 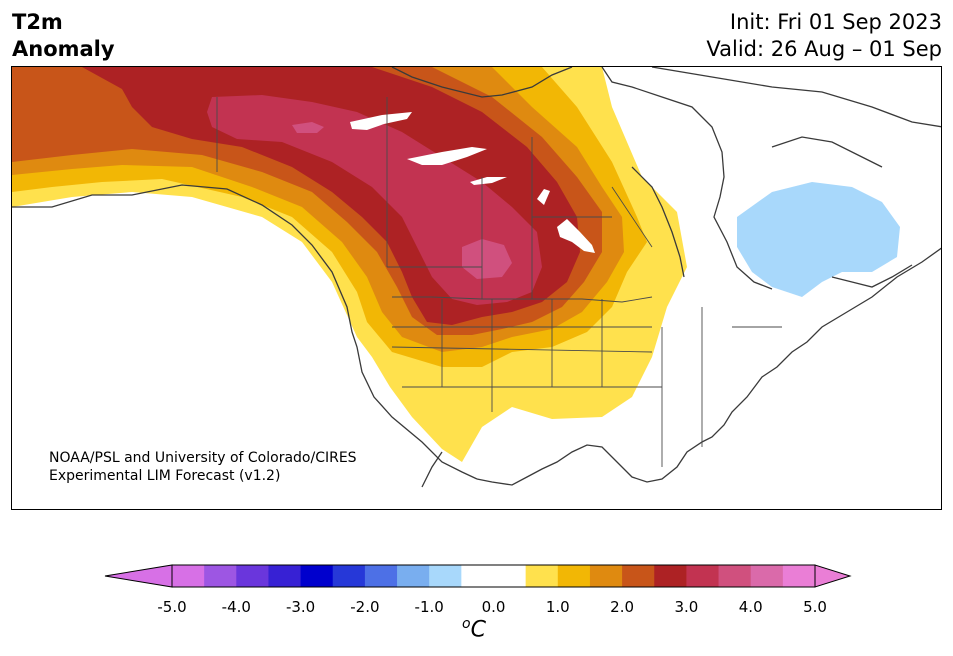 I want to click on colorbar-extend-low, so click(x=138, y=576).